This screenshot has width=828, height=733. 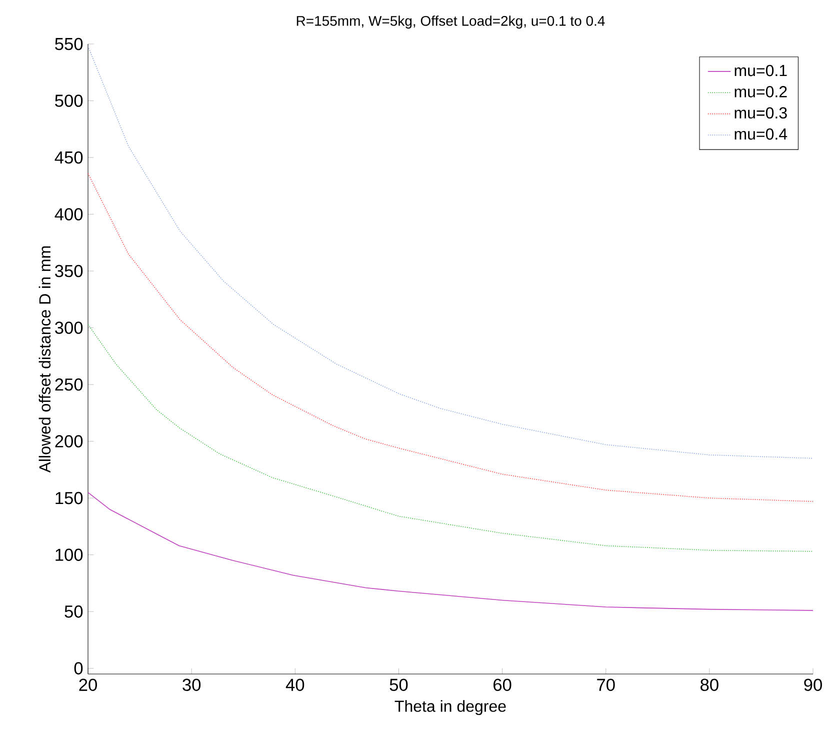 What do you see at coordinates (761, 134) in the screenshot?
I see `legend-label: mu=0.4` at bounding box center [761, 134].